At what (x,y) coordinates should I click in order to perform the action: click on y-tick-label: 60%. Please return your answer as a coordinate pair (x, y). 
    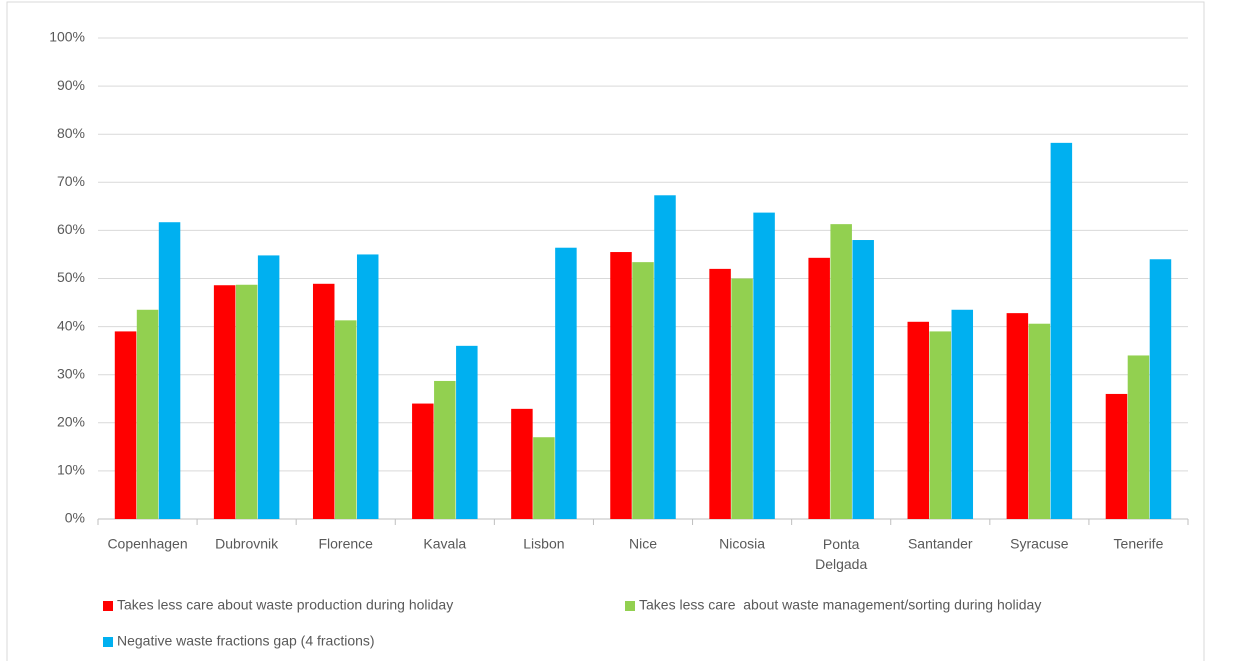
    Looking at the image, I should click on (71, 229).